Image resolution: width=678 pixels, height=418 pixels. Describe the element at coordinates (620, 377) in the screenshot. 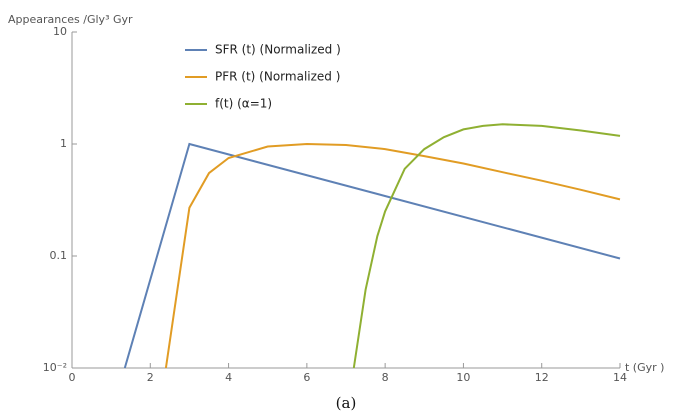

I see `x-tick-label: 14` at that location.